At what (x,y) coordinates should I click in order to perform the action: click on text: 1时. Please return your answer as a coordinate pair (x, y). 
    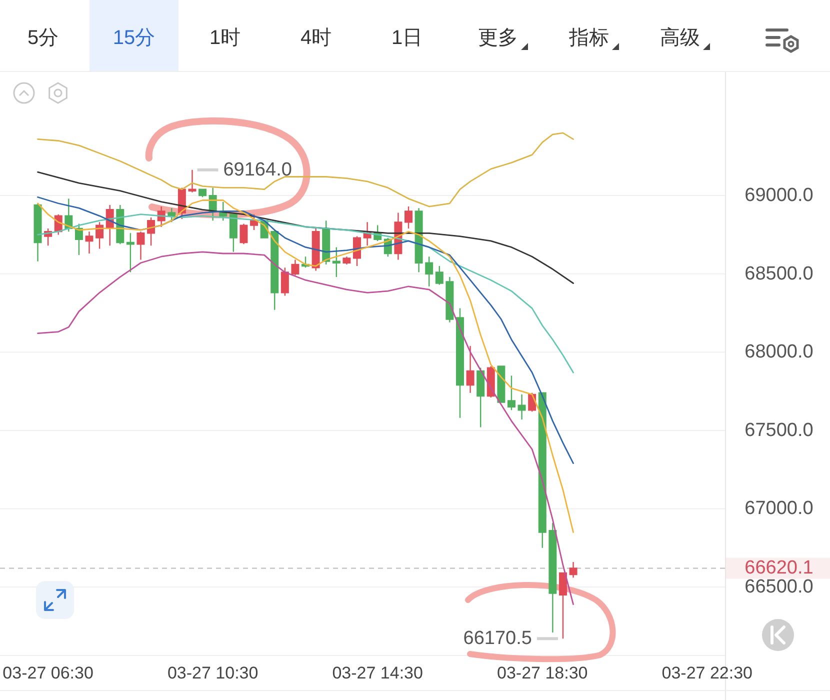
    Looking at the image, I should click on (225, 38).